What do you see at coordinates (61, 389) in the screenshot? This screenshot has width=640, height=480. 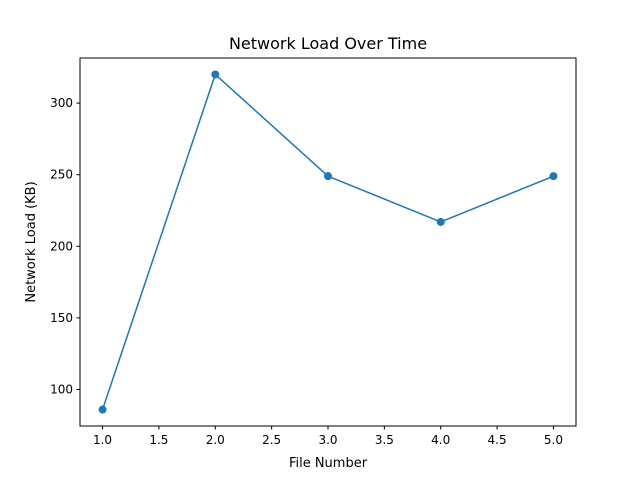 I see `y-tick-label: 100` at bounding box center [61, 389].